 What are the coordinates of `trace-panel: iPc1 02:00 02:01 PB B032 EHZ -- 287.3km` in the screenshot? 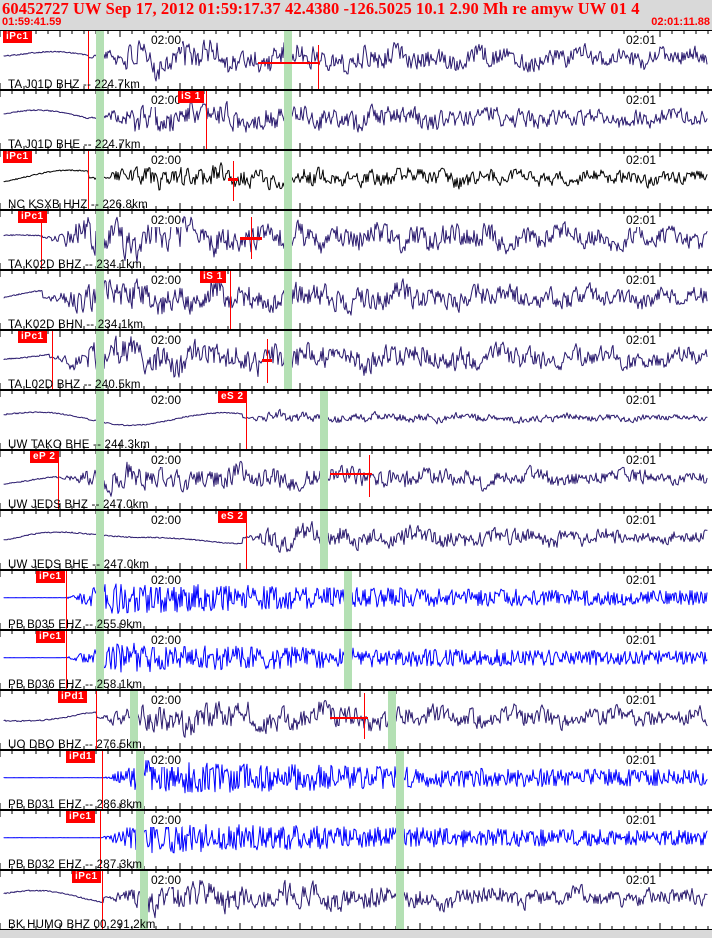 It's located at (356, 840).